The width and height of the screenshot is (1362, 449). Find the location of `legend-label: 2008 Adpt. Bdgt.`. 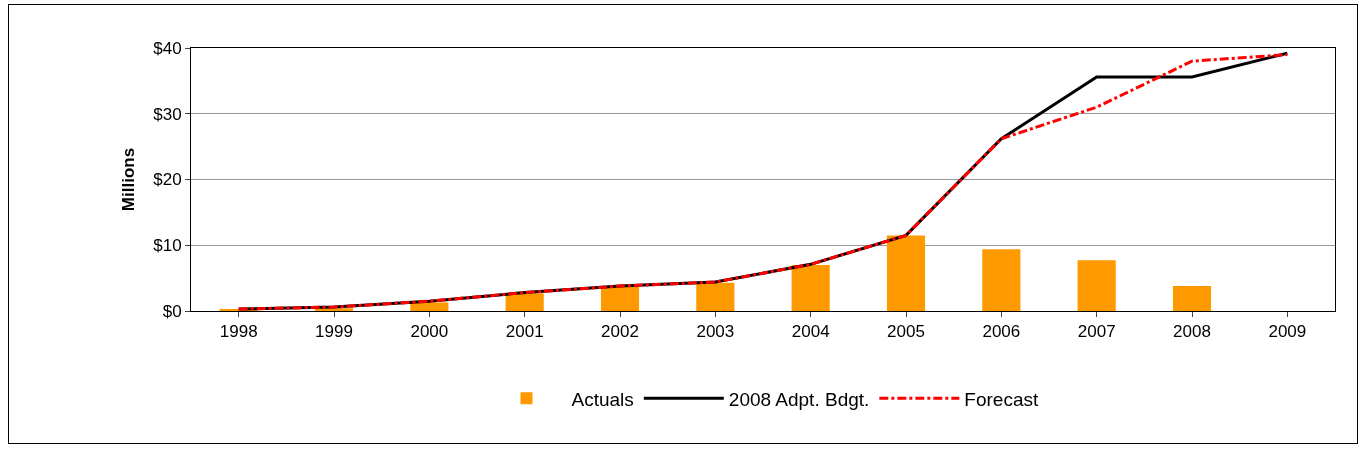

legend-label: 2008 Adpt. Bdgt. is located at coordinates (799, 399).